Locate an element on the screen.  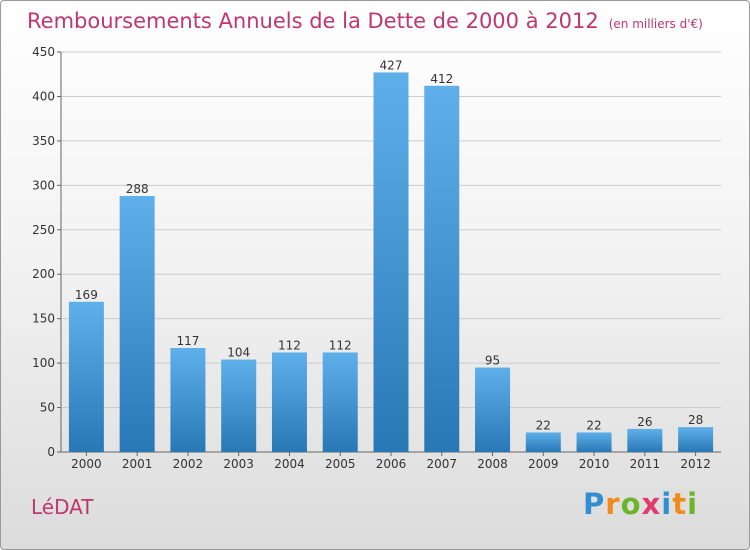
chart-unit: (en milliers d'€) is located at coordinates (655, 24).